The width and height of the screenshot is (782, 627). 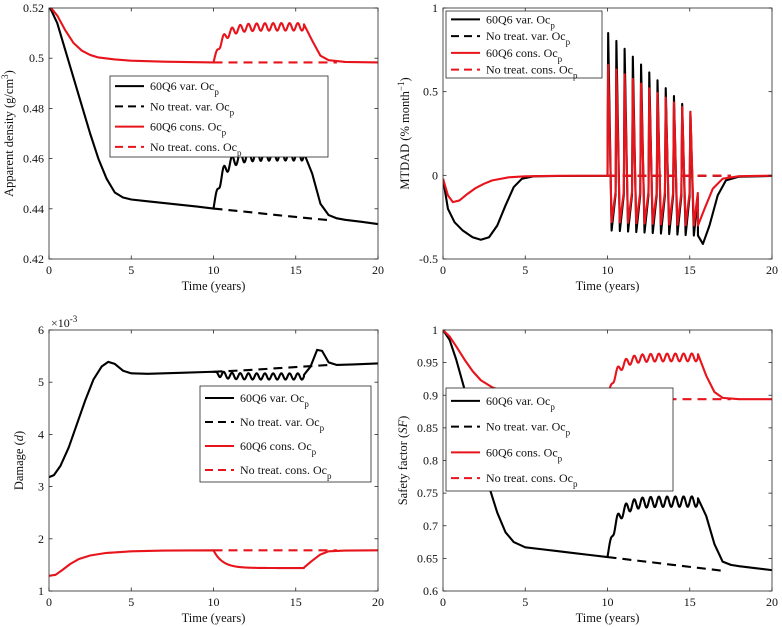 I want to click on y-axis-label: MTDAD (% month−1), so click(x=404, y=133).